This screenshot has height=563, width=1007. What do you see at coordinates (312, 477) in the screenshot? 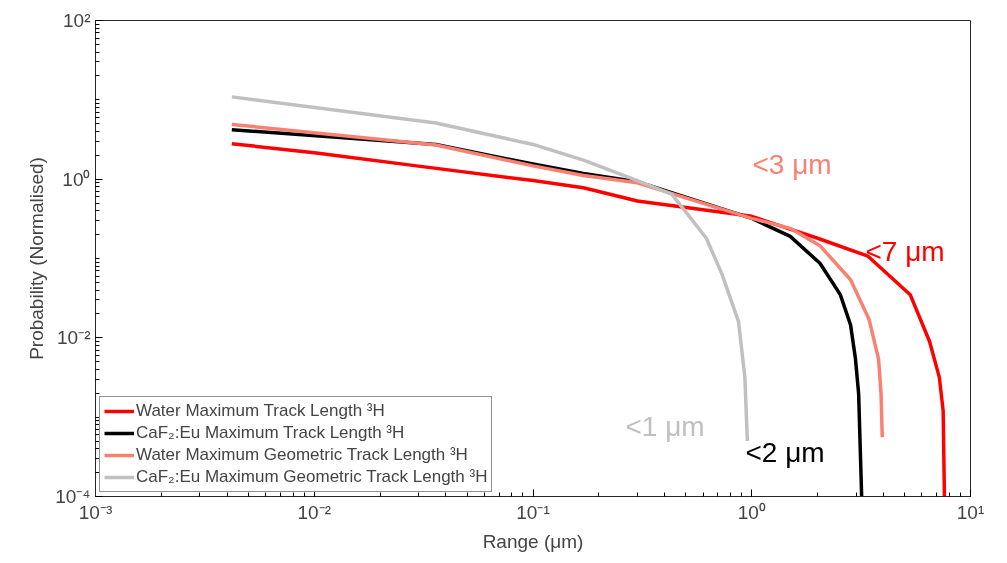
I see `legend-label: CaF₂:Eu Maximum Geometric Track Length ³H` at bounding box center [312, 477].